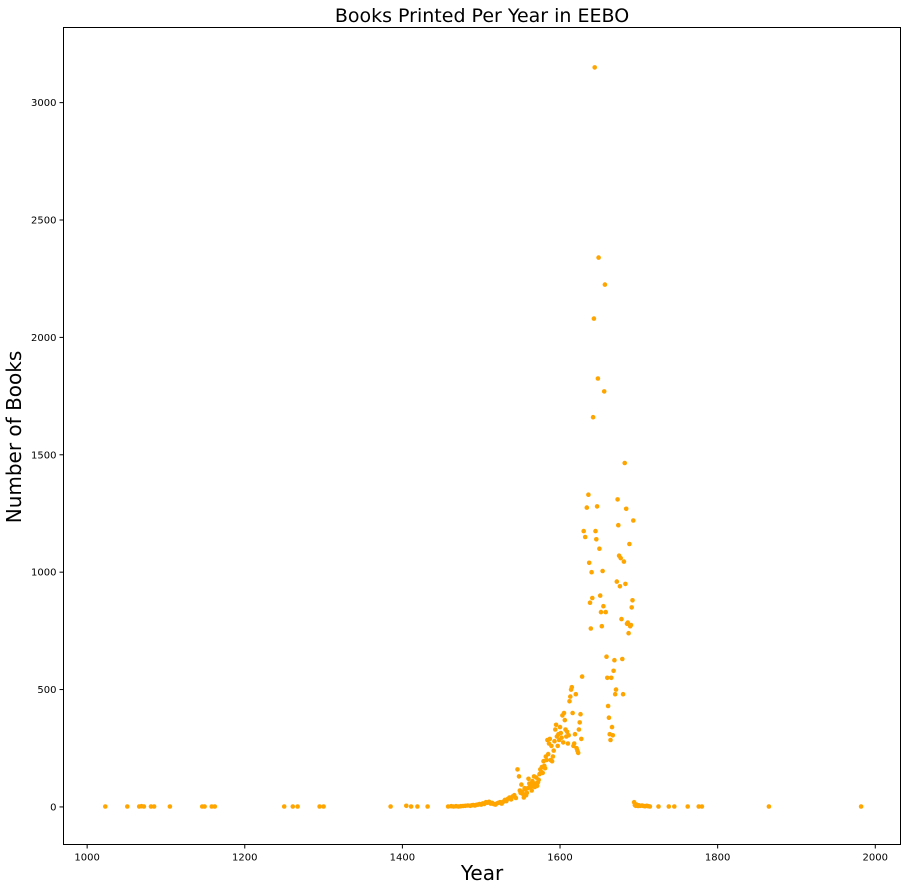 This screenshot has width=906, height=890. Describe the element at coordinates (244, 858) in the screenshot. I see `x-tick-label: 1200` at that location.